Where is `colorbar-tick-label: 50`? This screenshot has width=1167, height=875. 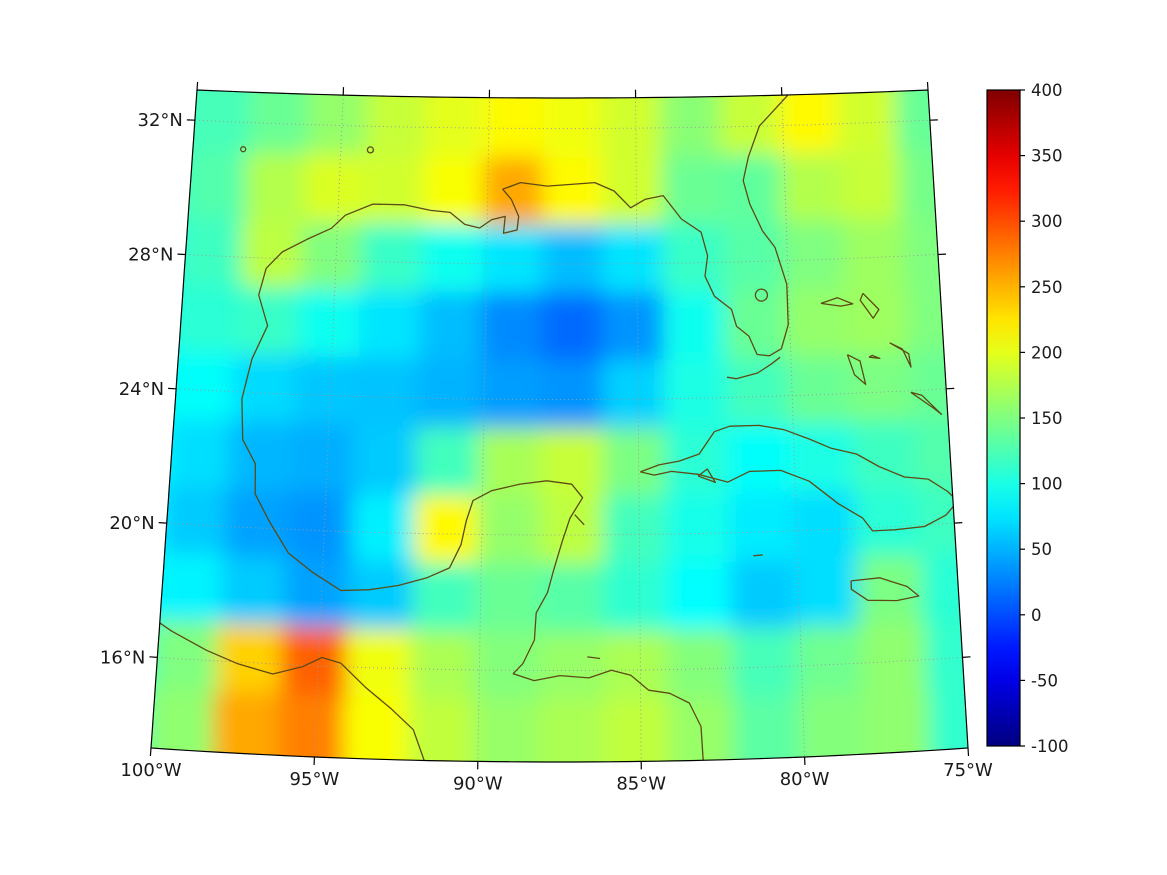 colorbar-tick-label: 50 is located at coordinates (1041, 549).